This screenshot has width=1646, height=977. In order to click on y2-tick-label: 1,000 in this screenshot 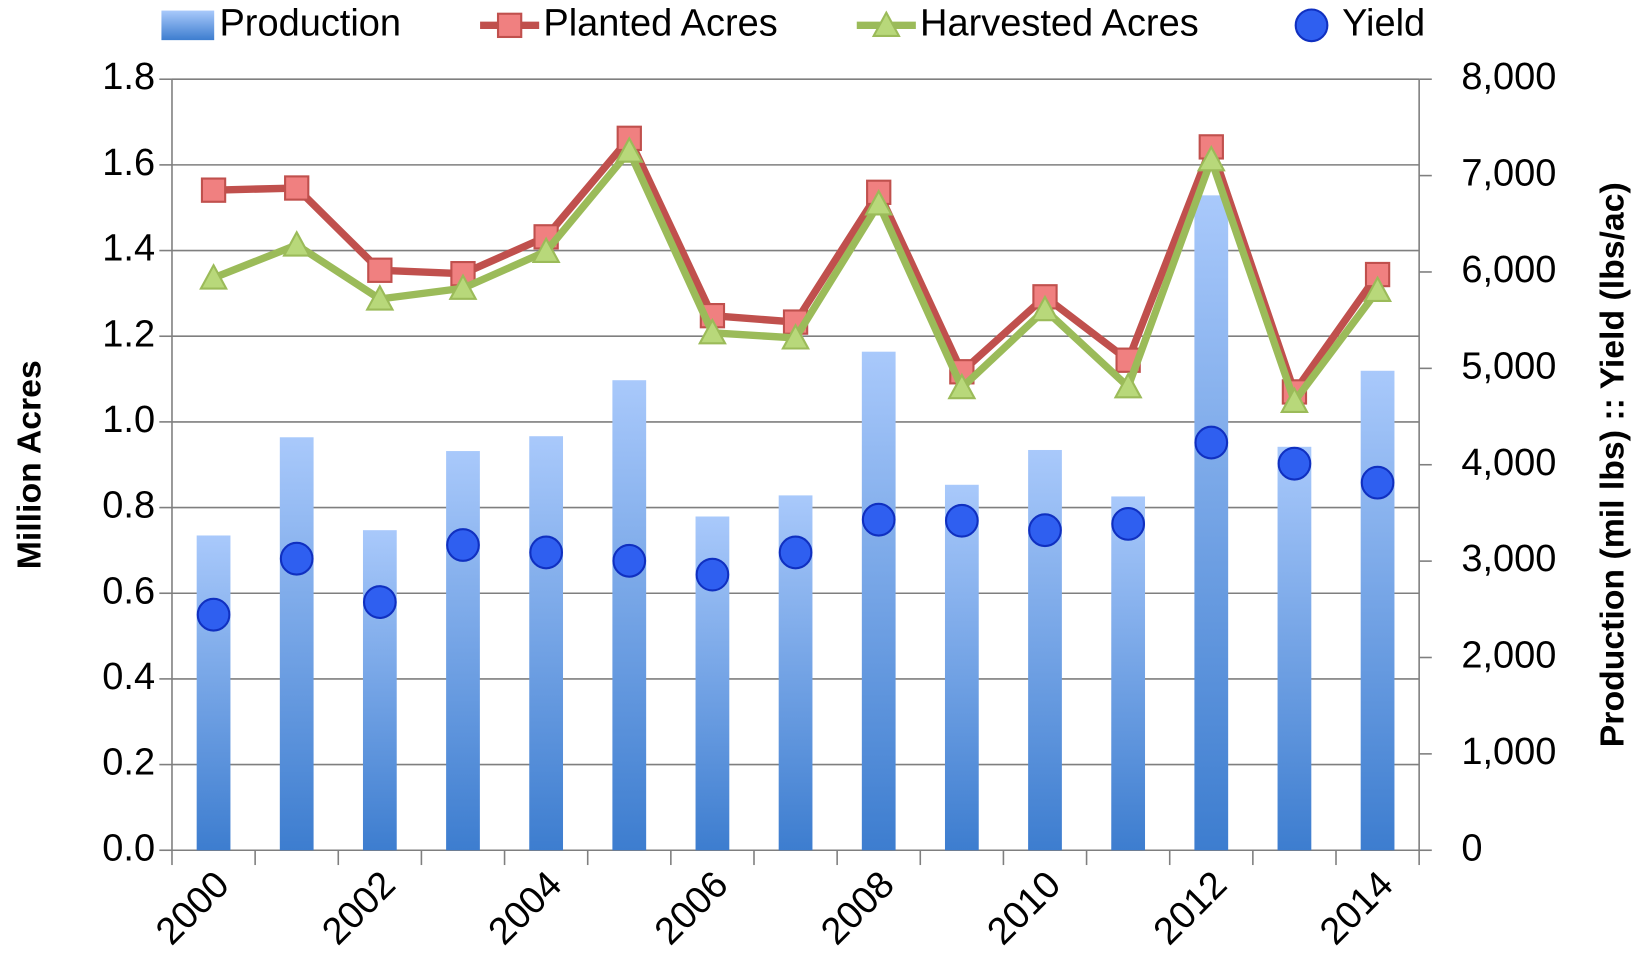, I will do `click(1508, 752)`.